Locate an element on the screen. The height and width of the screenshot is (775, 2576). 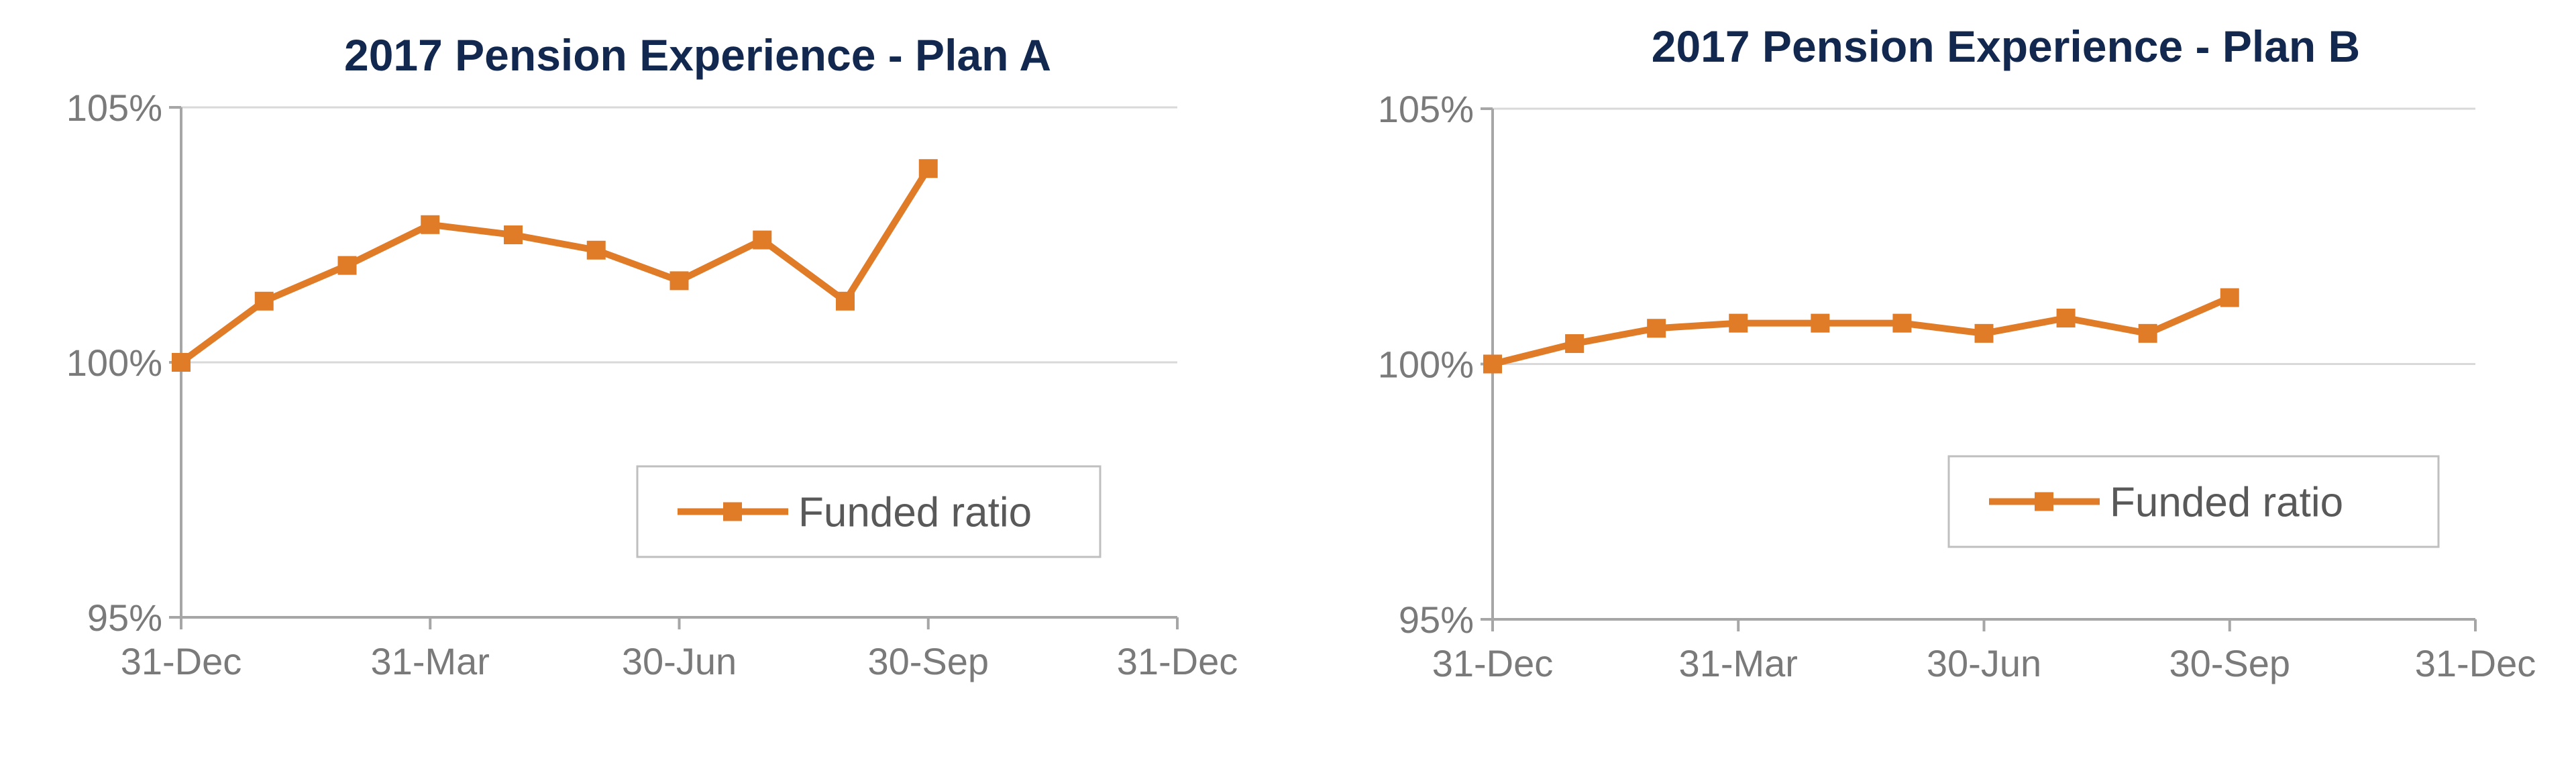
chart-title: 2017 Pension Experience - Plan A is located at coordinates (697, 55).